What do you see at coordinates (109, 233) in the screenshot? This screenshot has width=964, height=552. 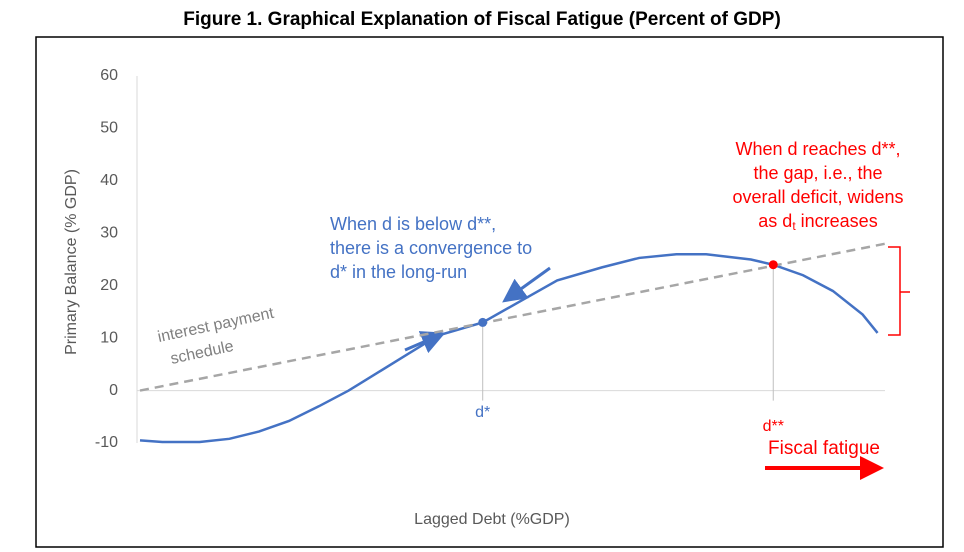 I see `y-tick-label: 30` at bounding box center [109, 233].